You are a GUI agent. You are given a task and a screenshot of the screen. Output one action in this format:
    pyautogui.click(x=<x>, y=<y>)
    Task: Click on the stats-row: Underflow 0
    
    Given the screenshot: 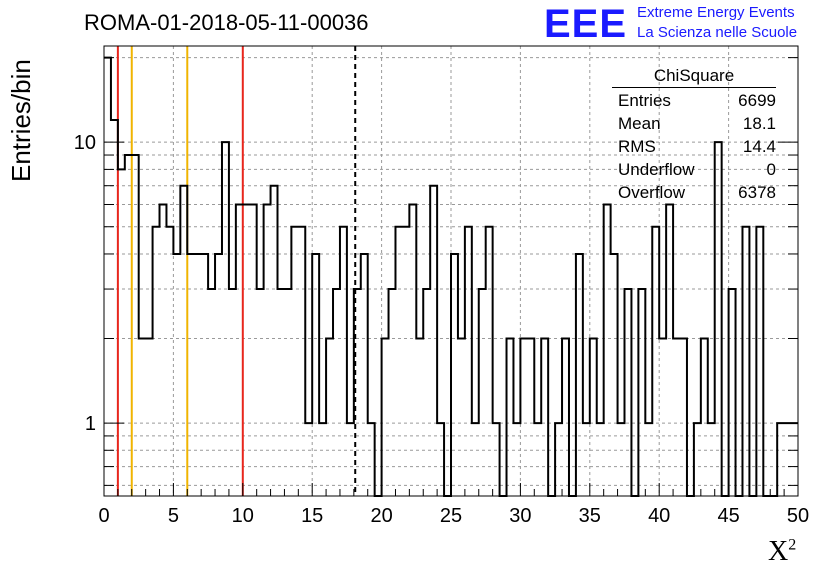 What is the action you would take?
    pyautogui.click(x=694, y=169)
    